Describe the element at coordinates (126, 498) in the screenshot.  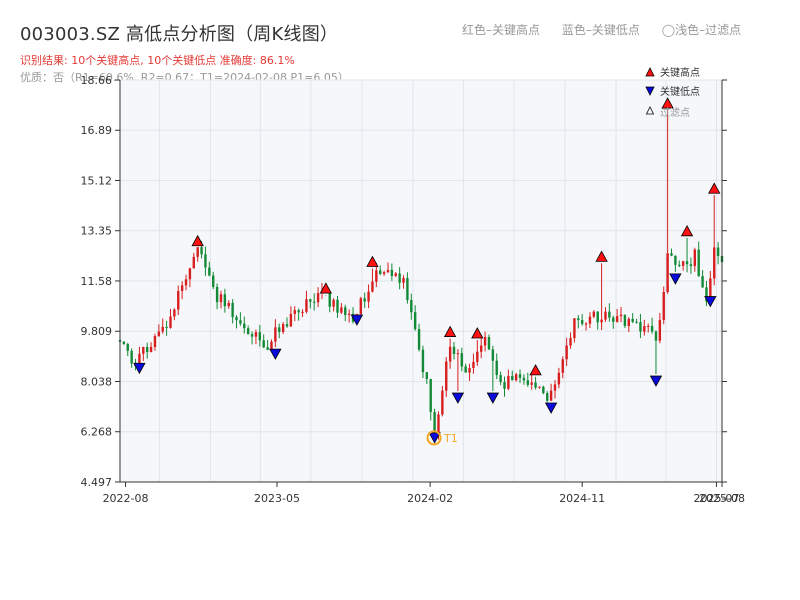
I see `x-tick-label: 2022-08` at that location.